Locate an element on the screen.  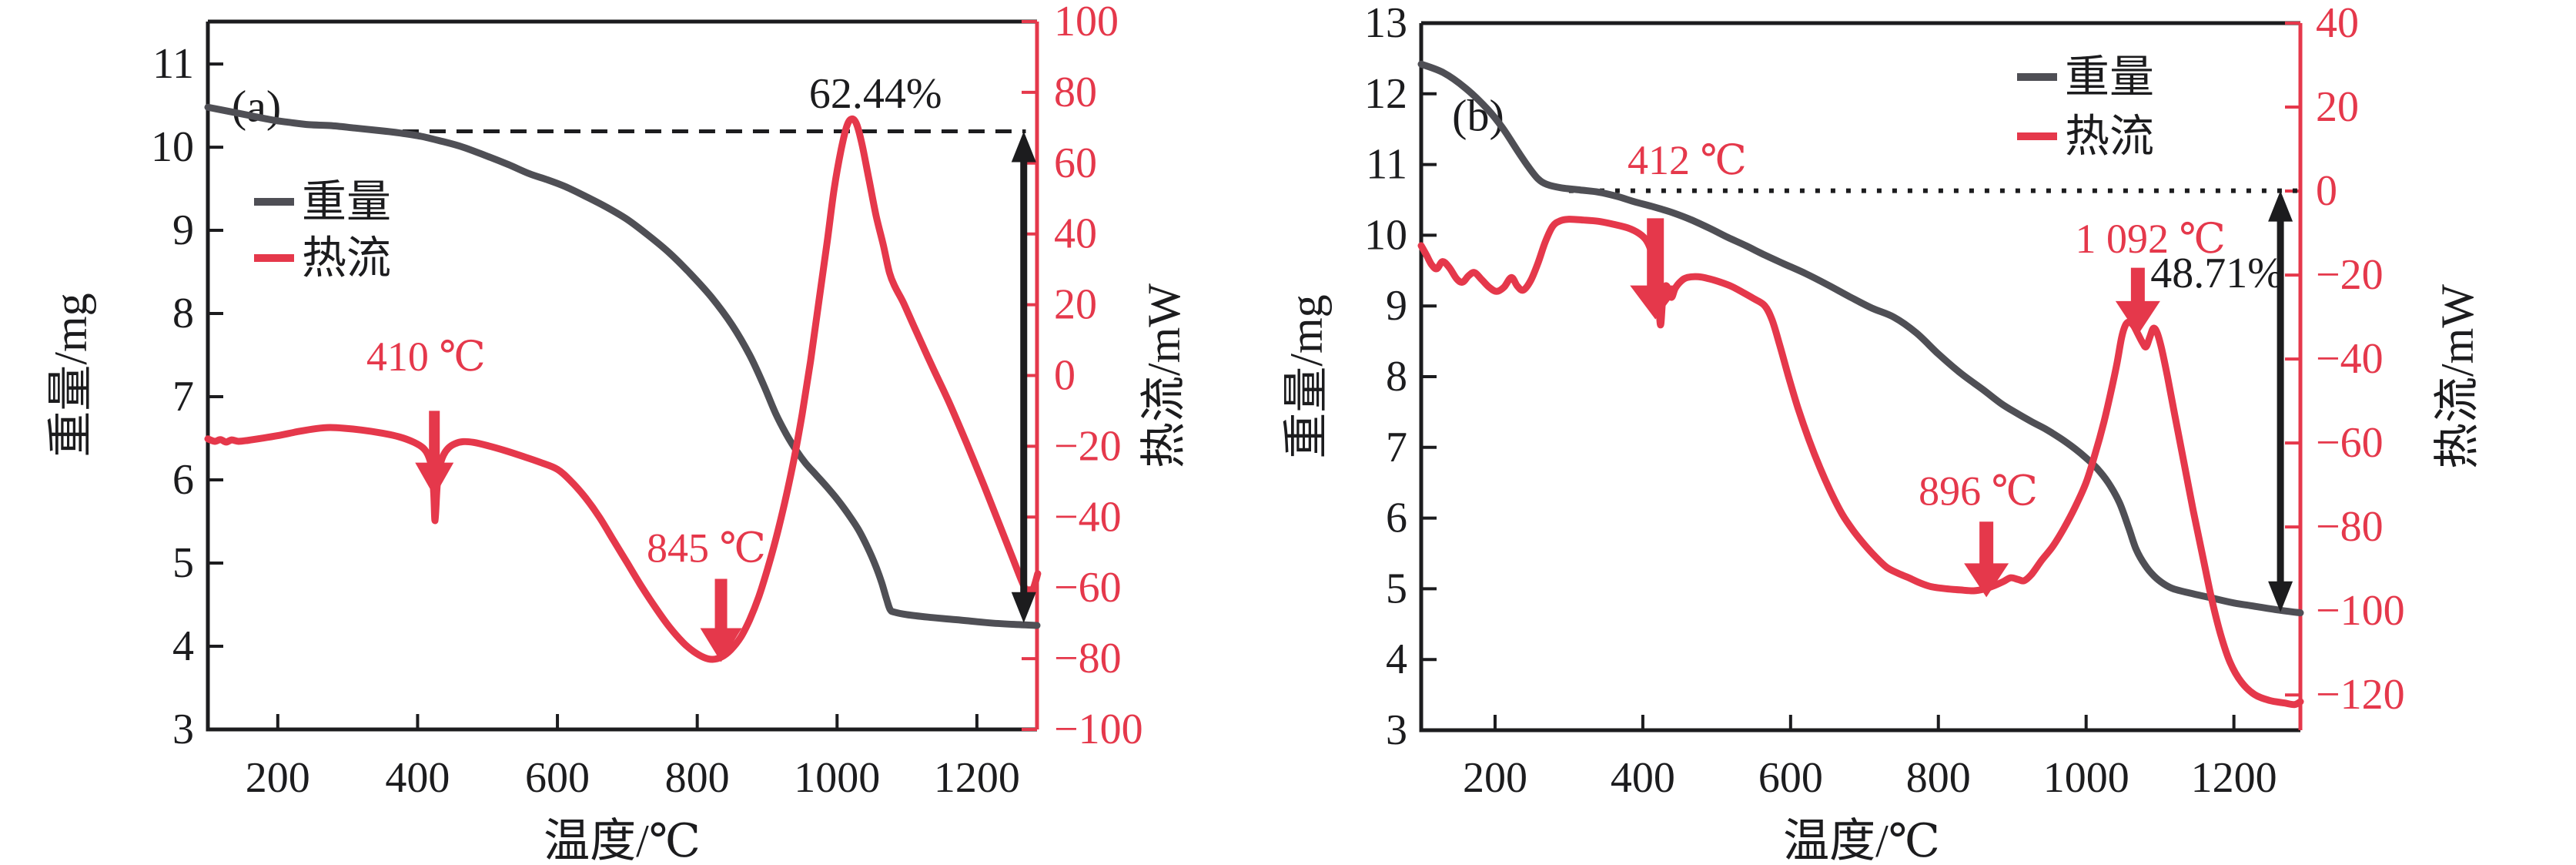
peak-temp-1092: 1 092 ℃ is located at coordinates (2150, 239).